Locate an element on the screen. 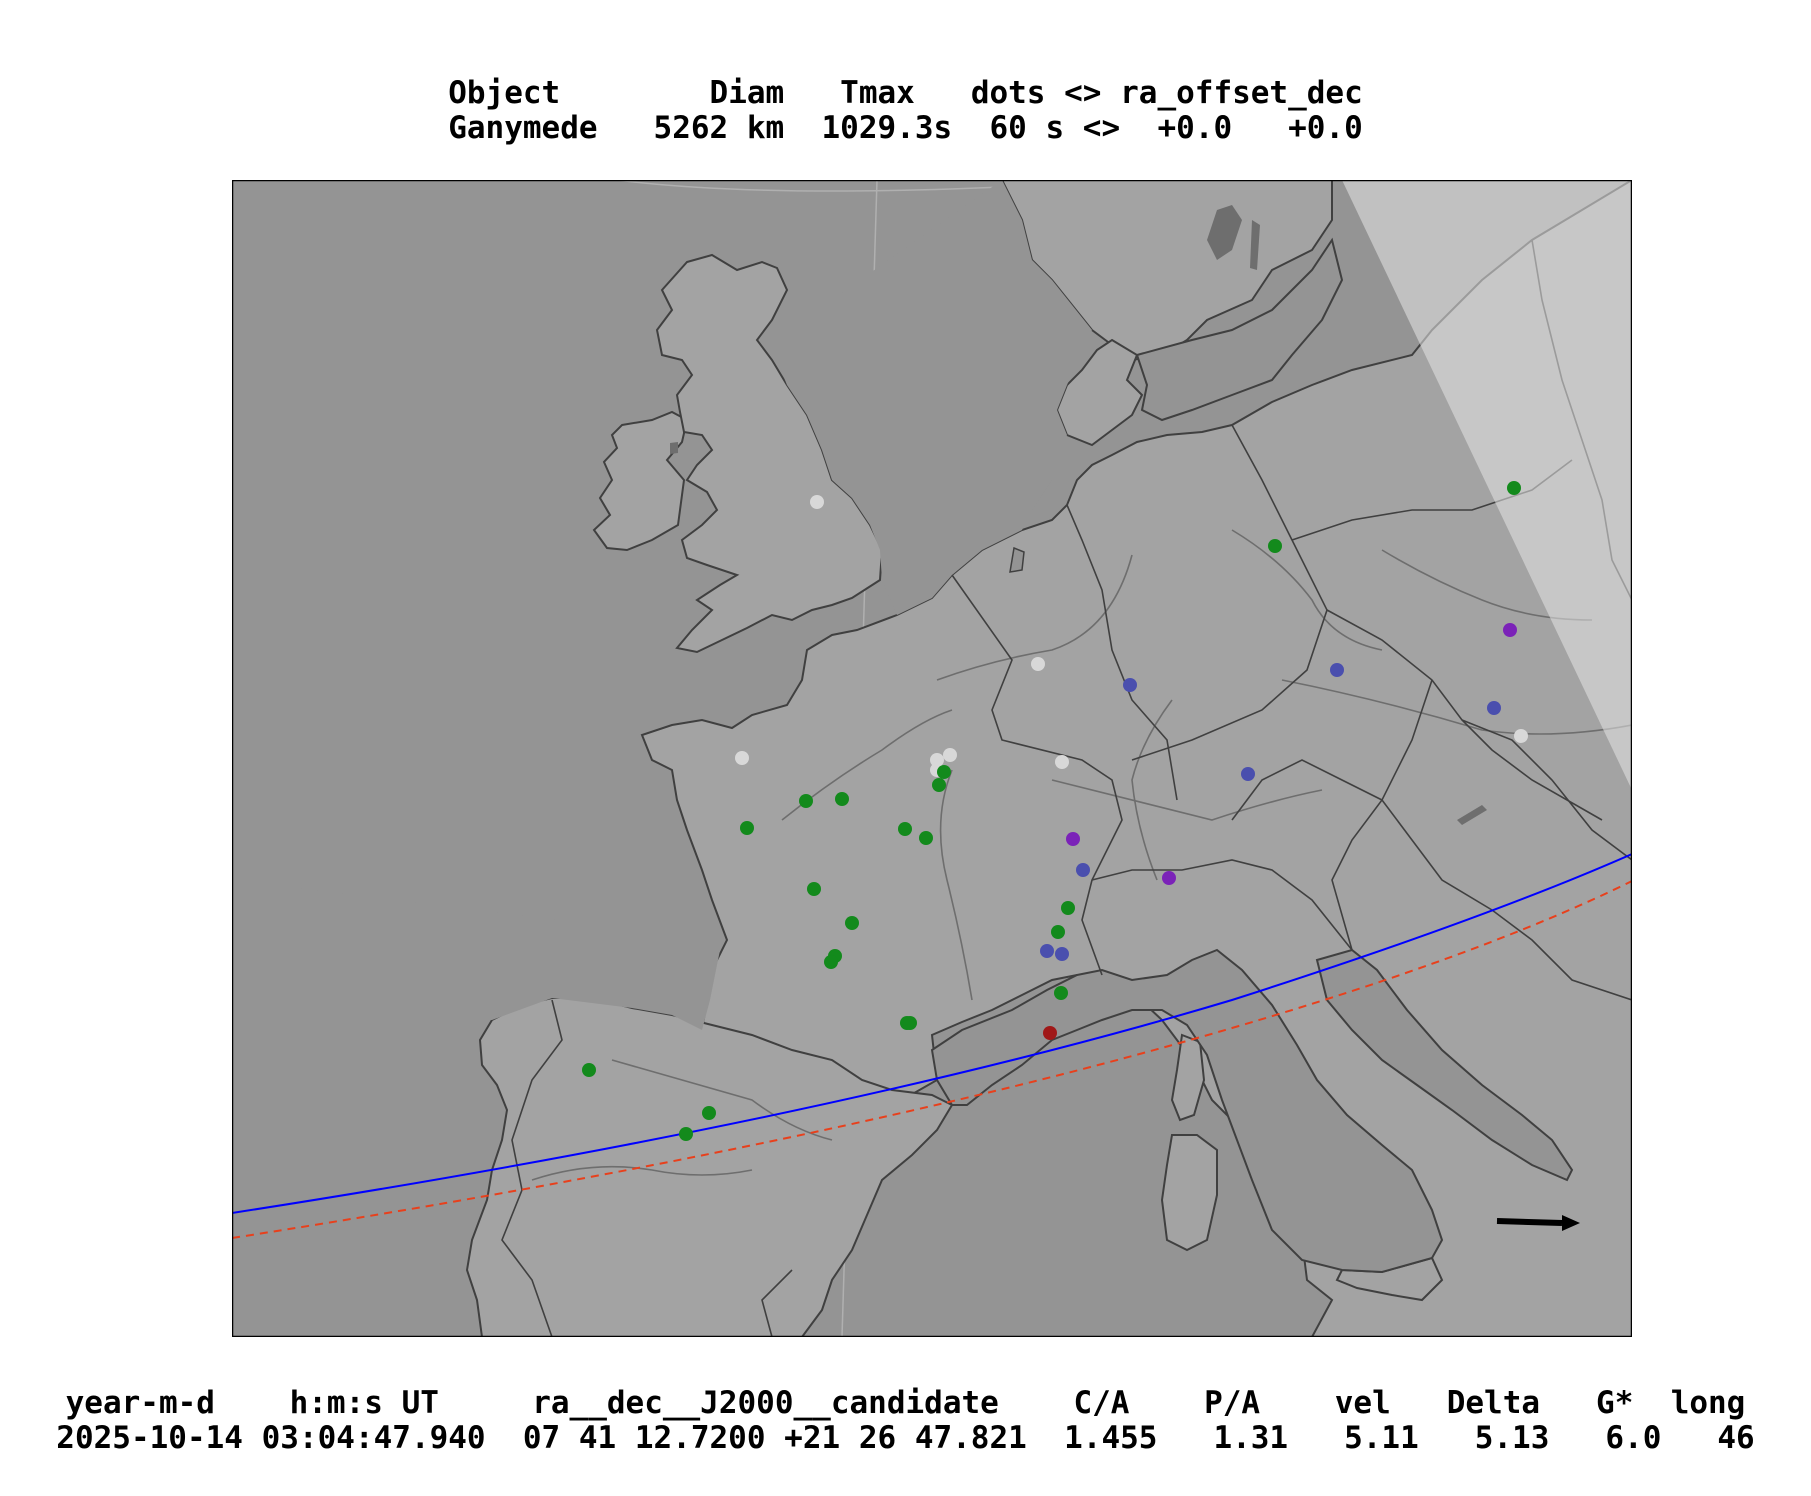  sea-adriatic is located at coordinates (1444, 1065).